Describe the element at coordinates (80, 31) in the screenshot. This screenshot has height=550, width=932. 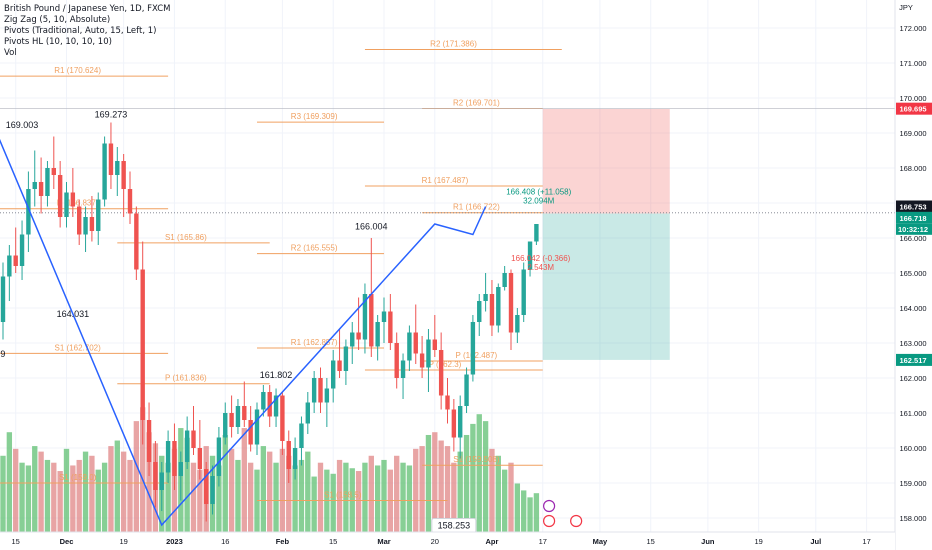
I see `legend-indicator-pivots: Pivots (Traditional, Auto, 15, Left, 1)` at that location.